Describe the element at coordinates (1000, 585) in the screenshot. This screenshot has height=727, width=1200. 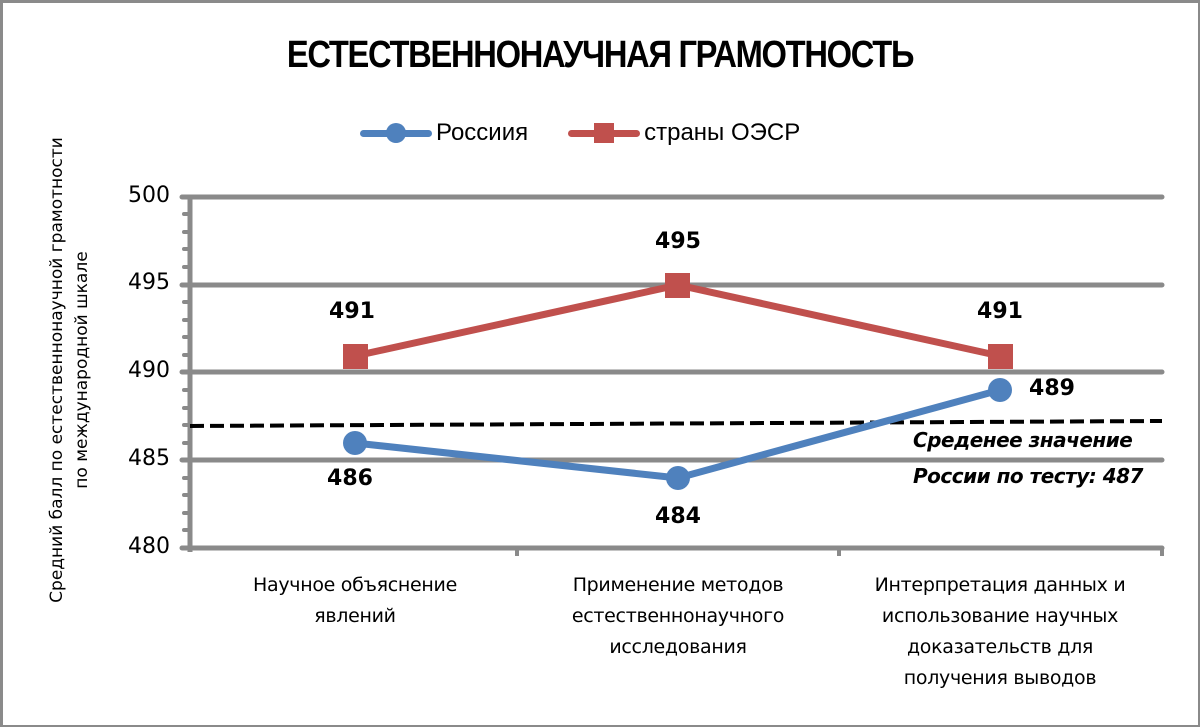
I see `x-category-line: Интерпретация данных и` at that location.